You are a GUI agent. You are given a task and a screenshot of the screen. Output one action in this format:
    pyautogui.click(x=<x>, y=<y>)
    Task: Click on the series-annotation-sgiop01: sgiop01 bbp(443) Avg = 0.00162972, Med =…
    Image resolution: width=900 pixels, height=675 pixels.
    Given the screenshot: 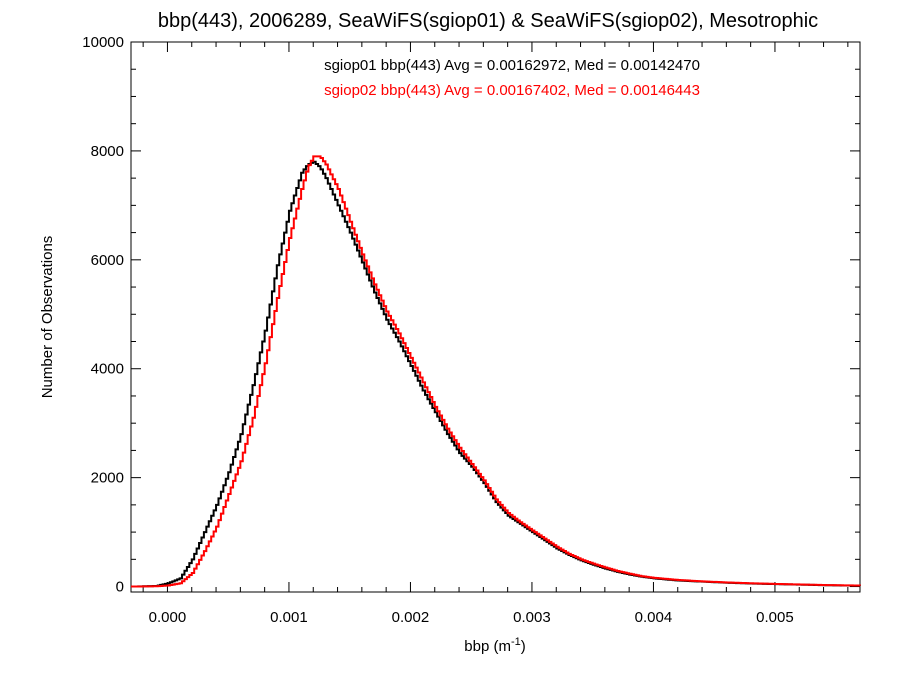 What is the action you would take?
    pyautogui.click(x=512, y=65)
    